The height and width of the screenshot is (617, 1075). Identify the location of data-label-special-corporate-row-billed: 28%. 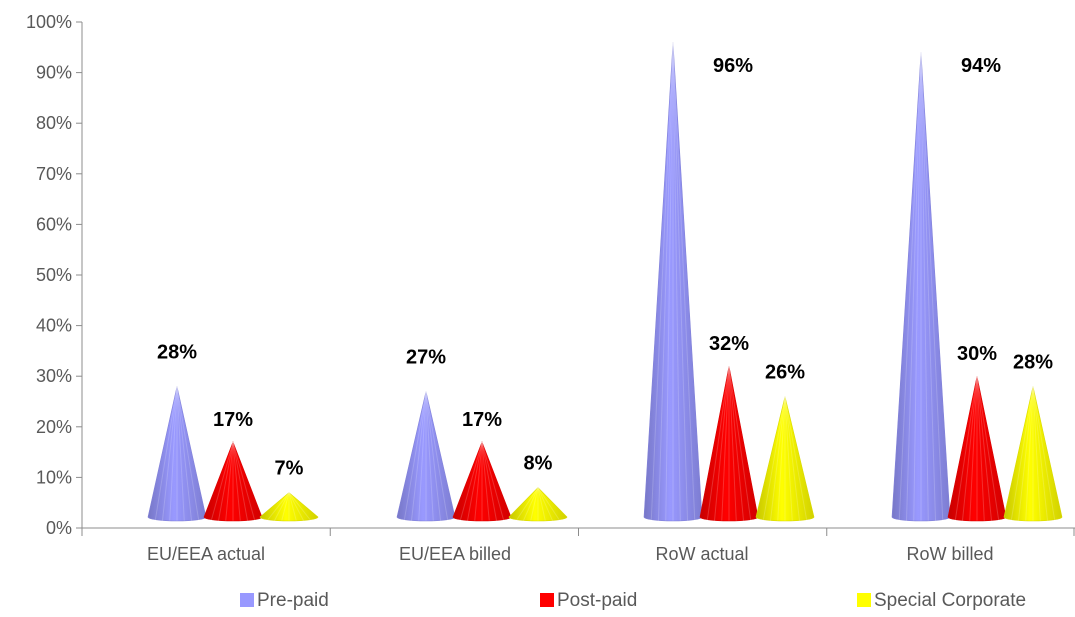
(1033, 362).